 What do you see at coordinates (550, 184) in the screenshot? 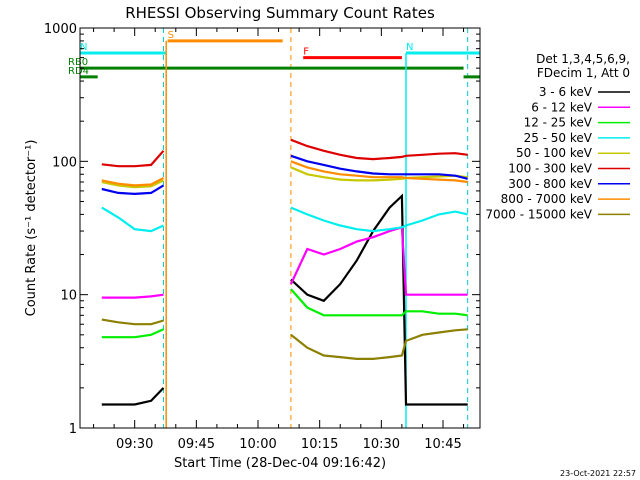
I see `legend-label-6: 300 - 800 keV` at bounding box center [550, 184].